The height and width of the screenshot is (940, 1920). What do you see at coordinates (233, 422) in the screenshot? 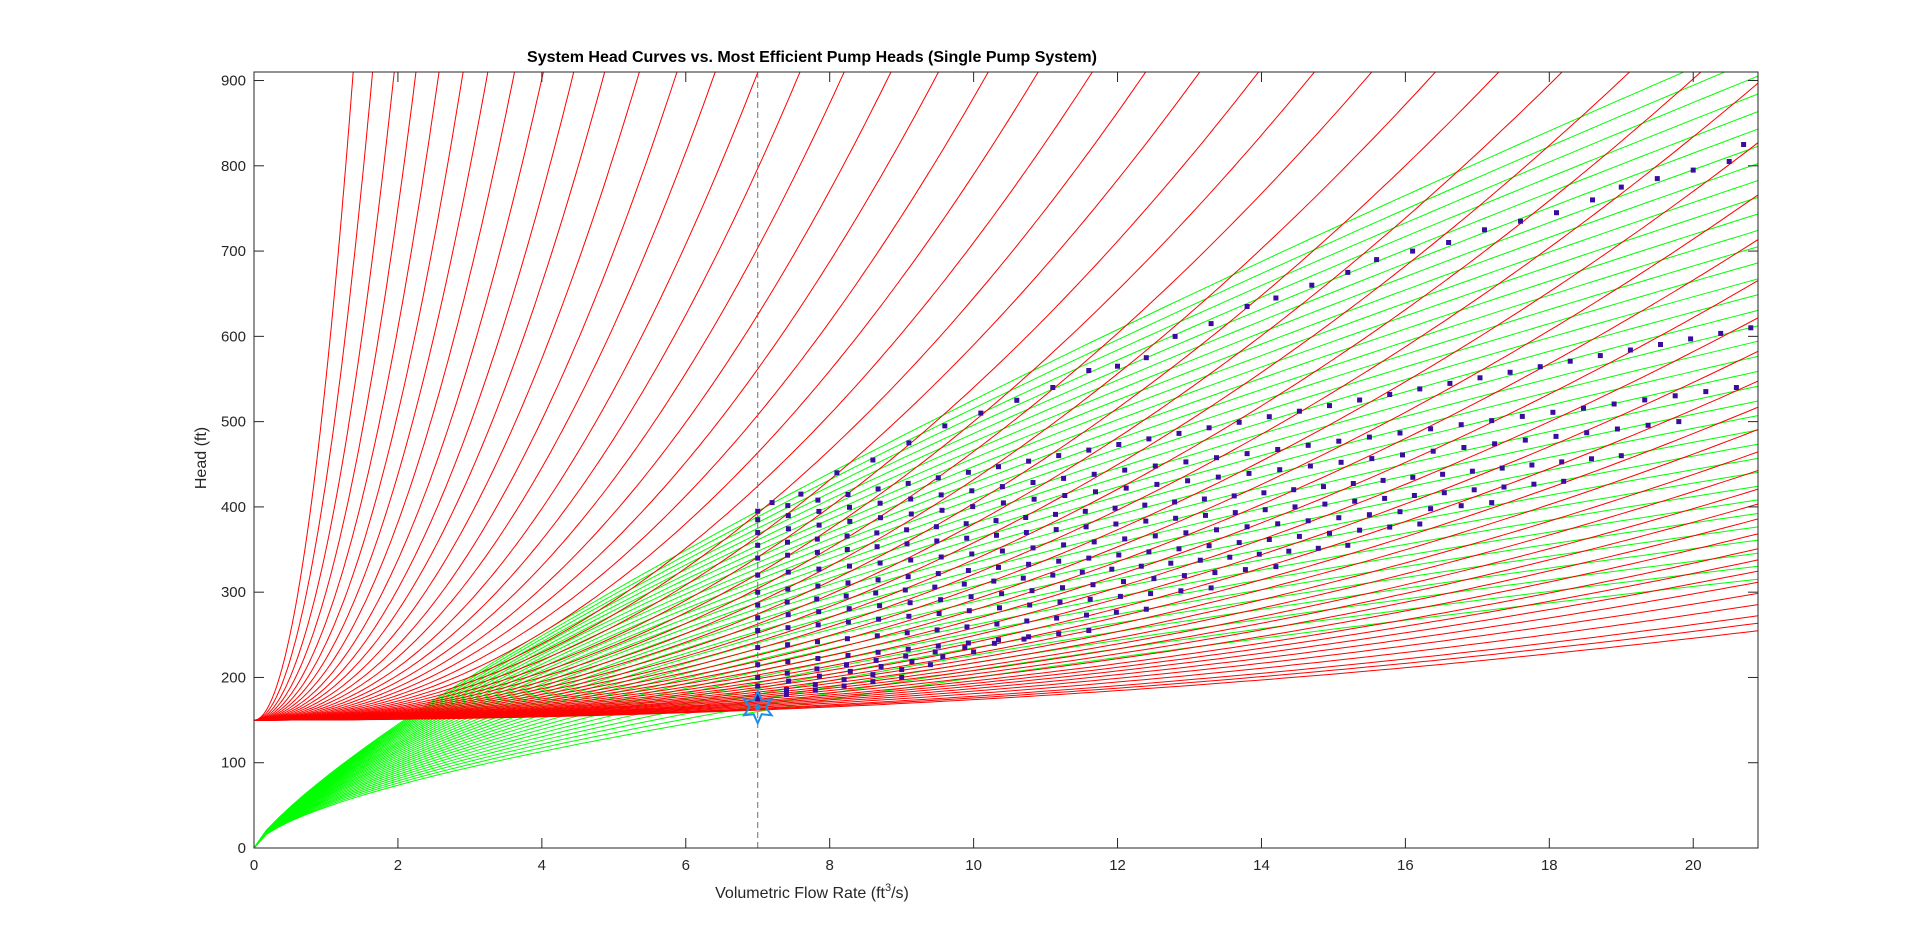
I see `y-tick-label: 500` at bounding box center [233, 422].